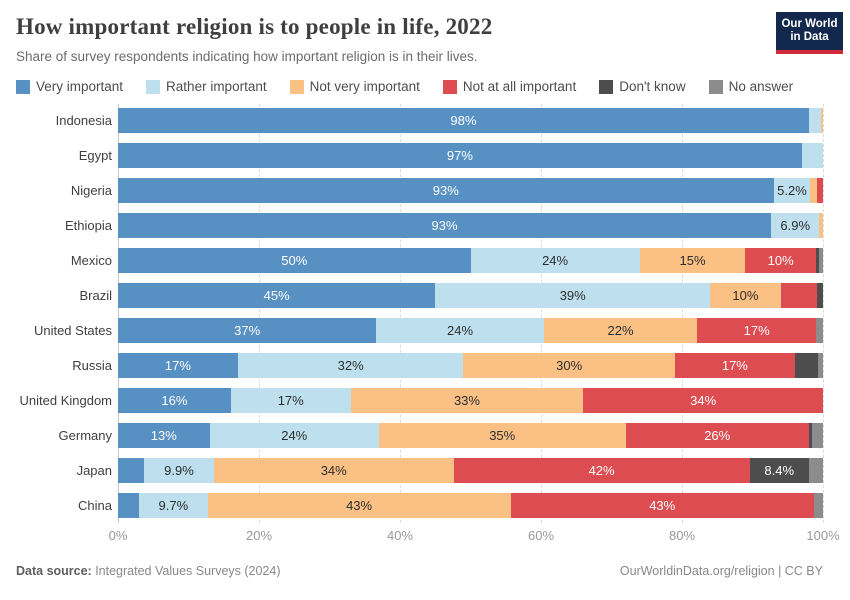 Image resolution: width=850 pixels, height=600 pixels. I want to click on legend-label: Not very important, so click(364, 86).